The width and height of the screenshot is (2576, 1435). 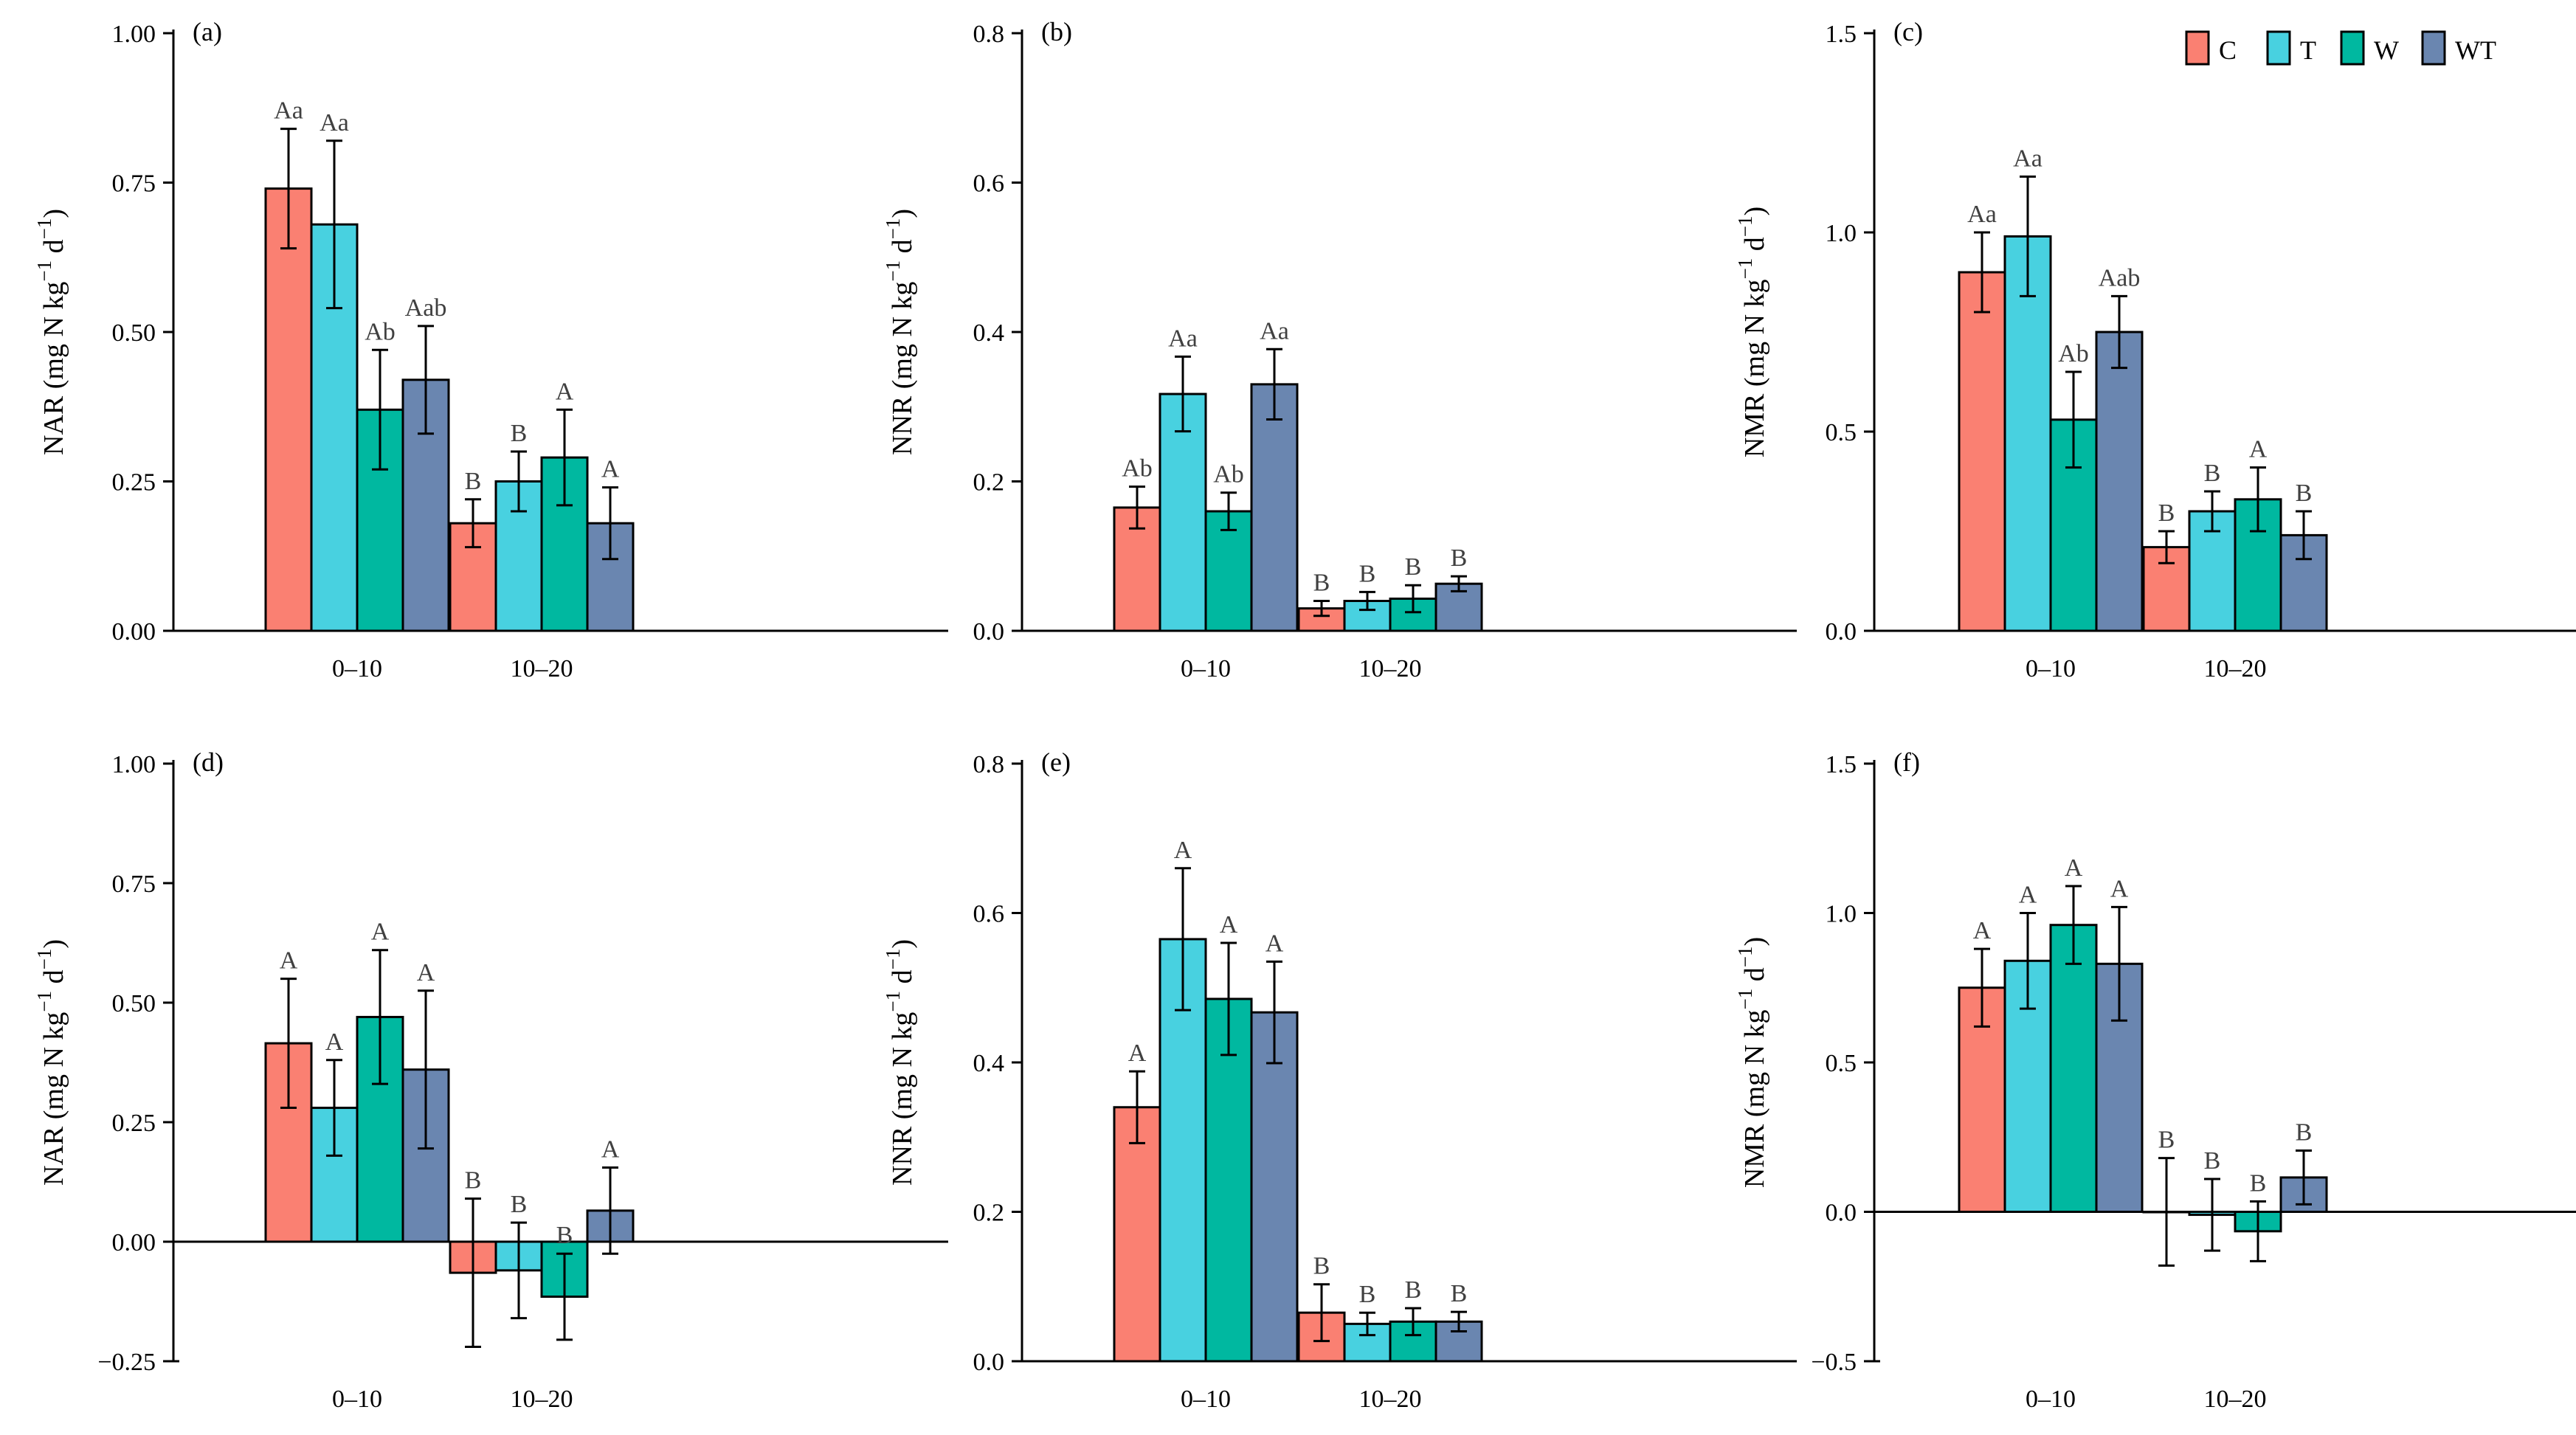 What do you see at coordinates (127, 1362) in the screenshot?
I see `y-tick-label: −0.25` at bounding box center [127, 1362].